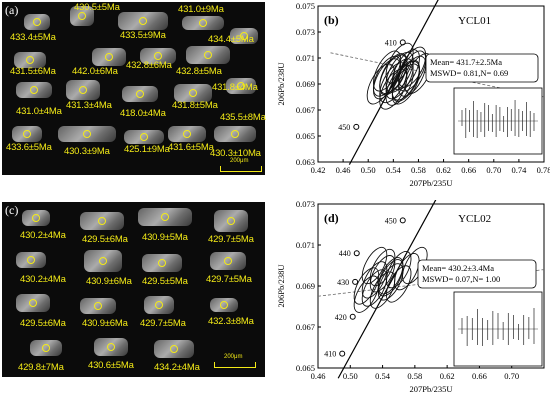  What do you see at coordinates (165, 281) in the screenshot?
I see `zircon-age-label: 429.5±5Ma` at bounding box center [165, 281].